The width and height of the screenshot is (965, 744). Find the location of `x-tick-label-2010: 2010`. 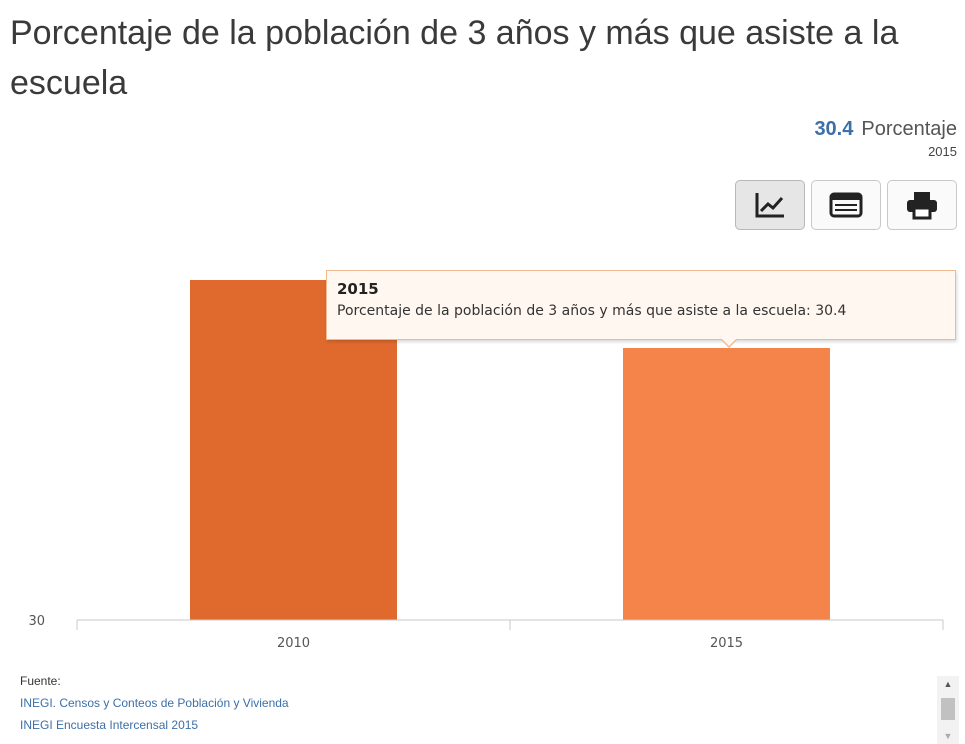

x-tick-label-2010: 2010 is located at coordinates (293, 643).